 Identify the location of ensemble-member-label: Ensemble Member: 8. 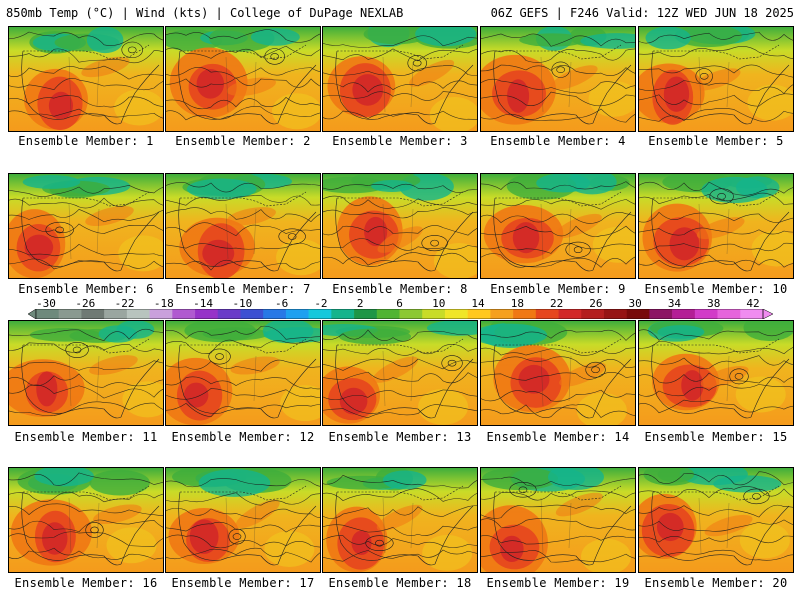
(400, 289).